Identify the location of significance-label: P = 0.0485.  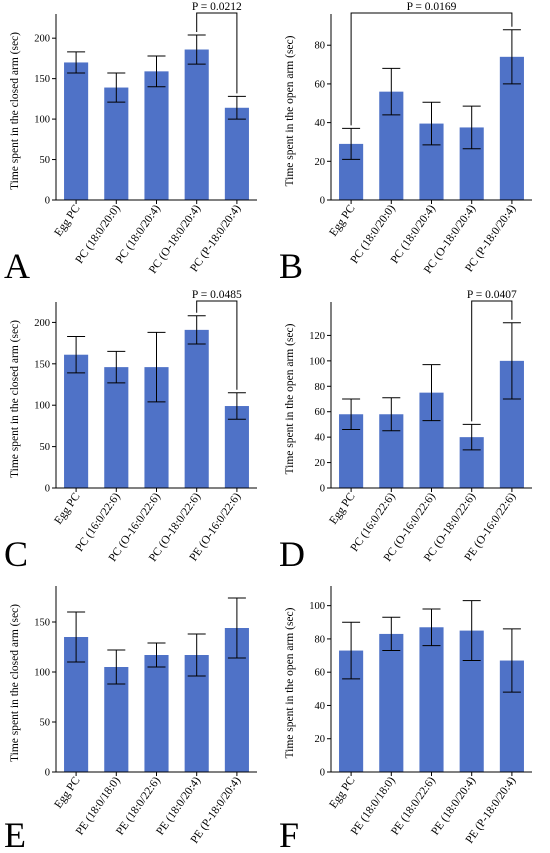
(217, 295).